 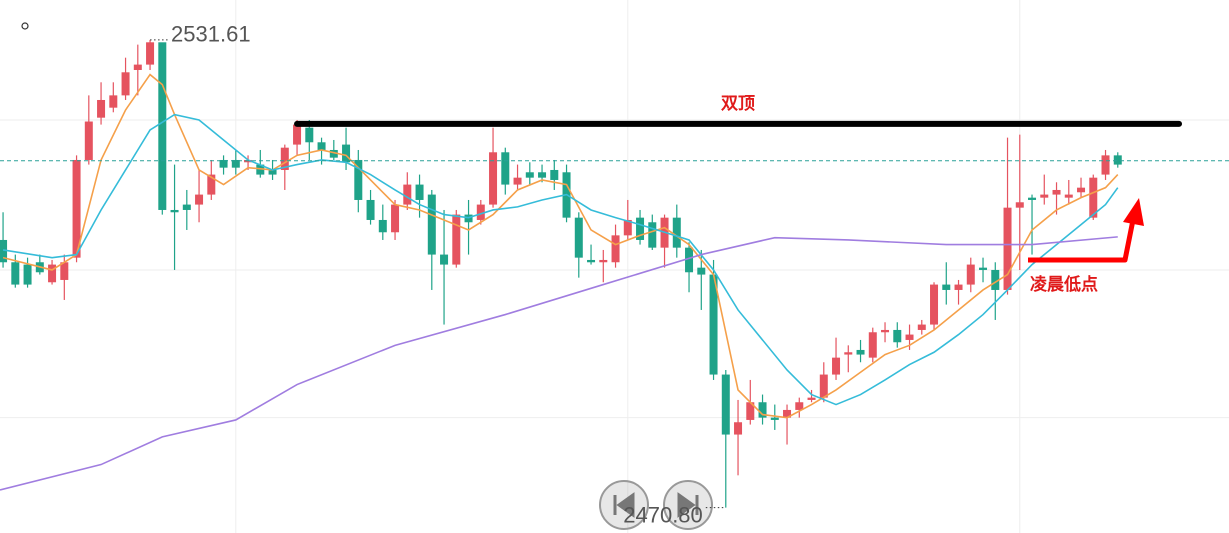 I want to click on annotation: 凌晨低点, so click(x=1064, y=284).